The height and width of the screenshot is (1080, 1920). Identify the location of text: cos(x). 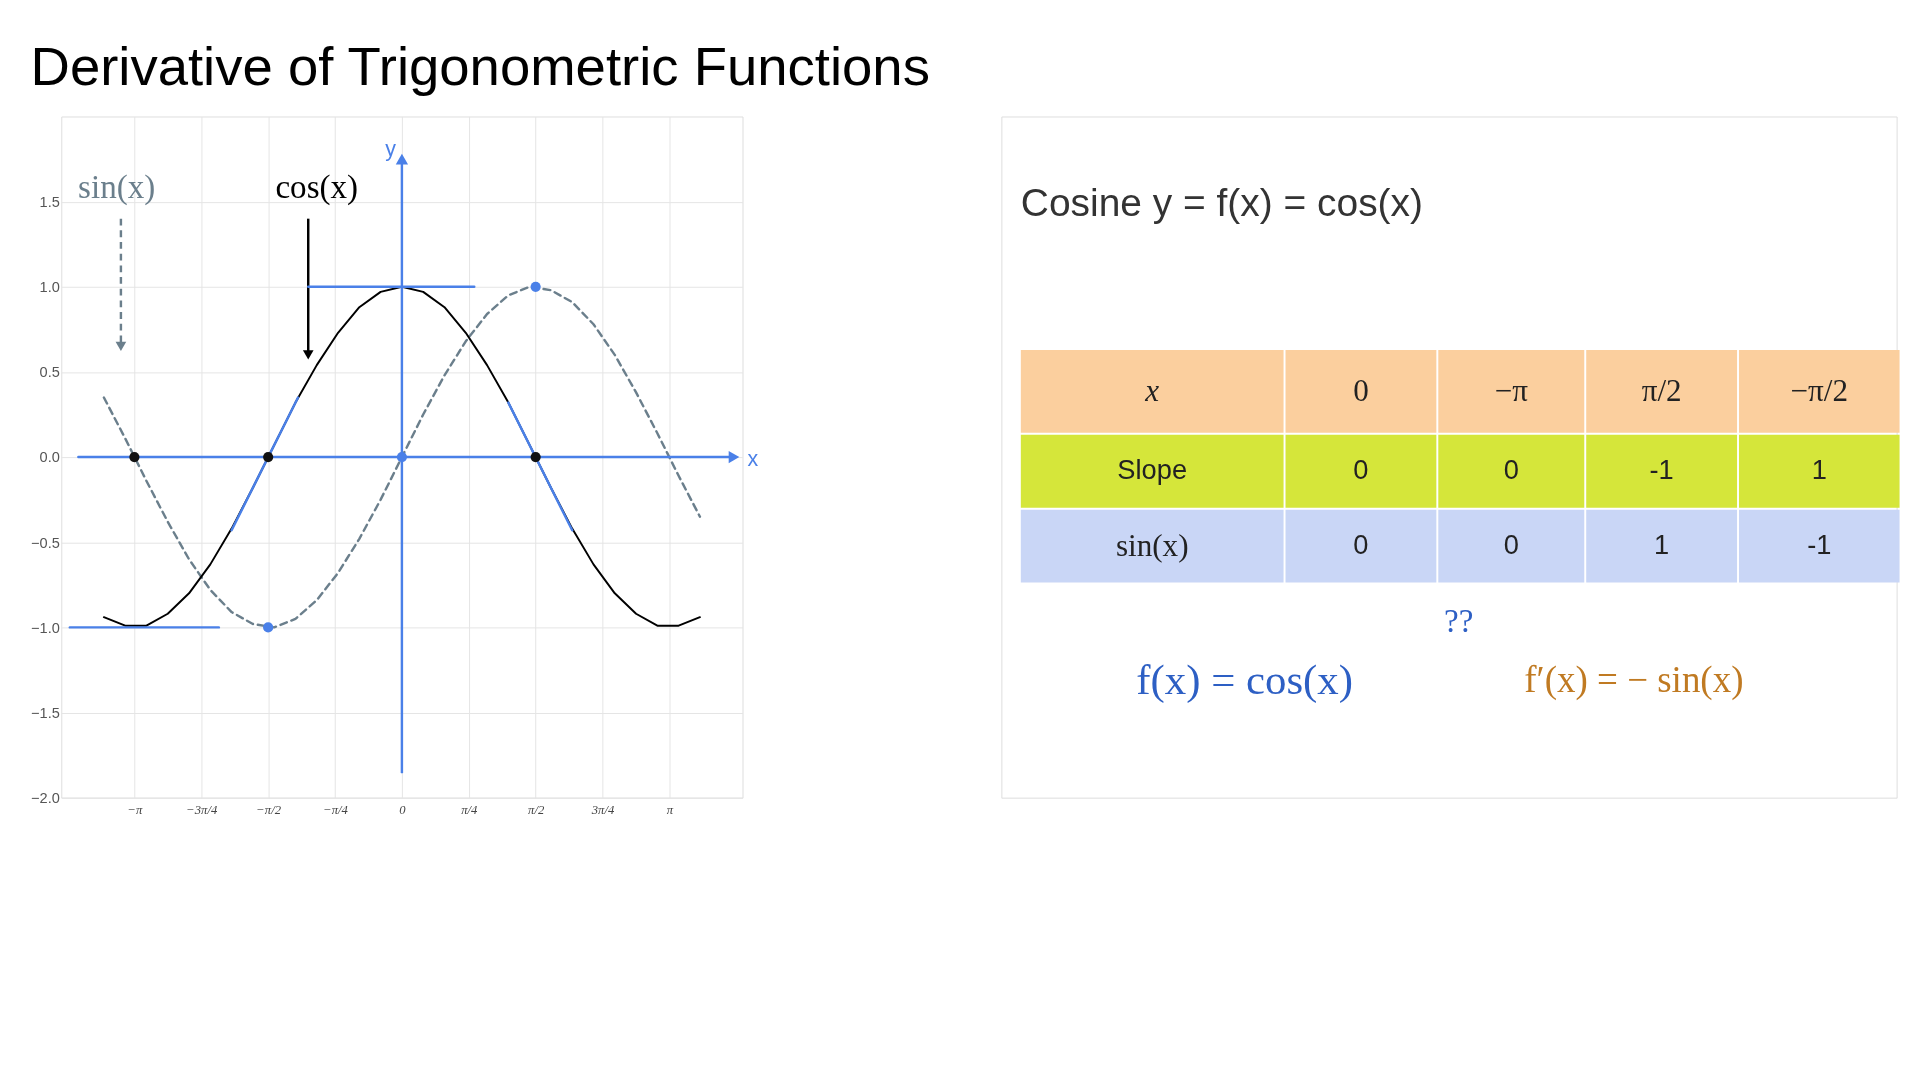
(317, 187).